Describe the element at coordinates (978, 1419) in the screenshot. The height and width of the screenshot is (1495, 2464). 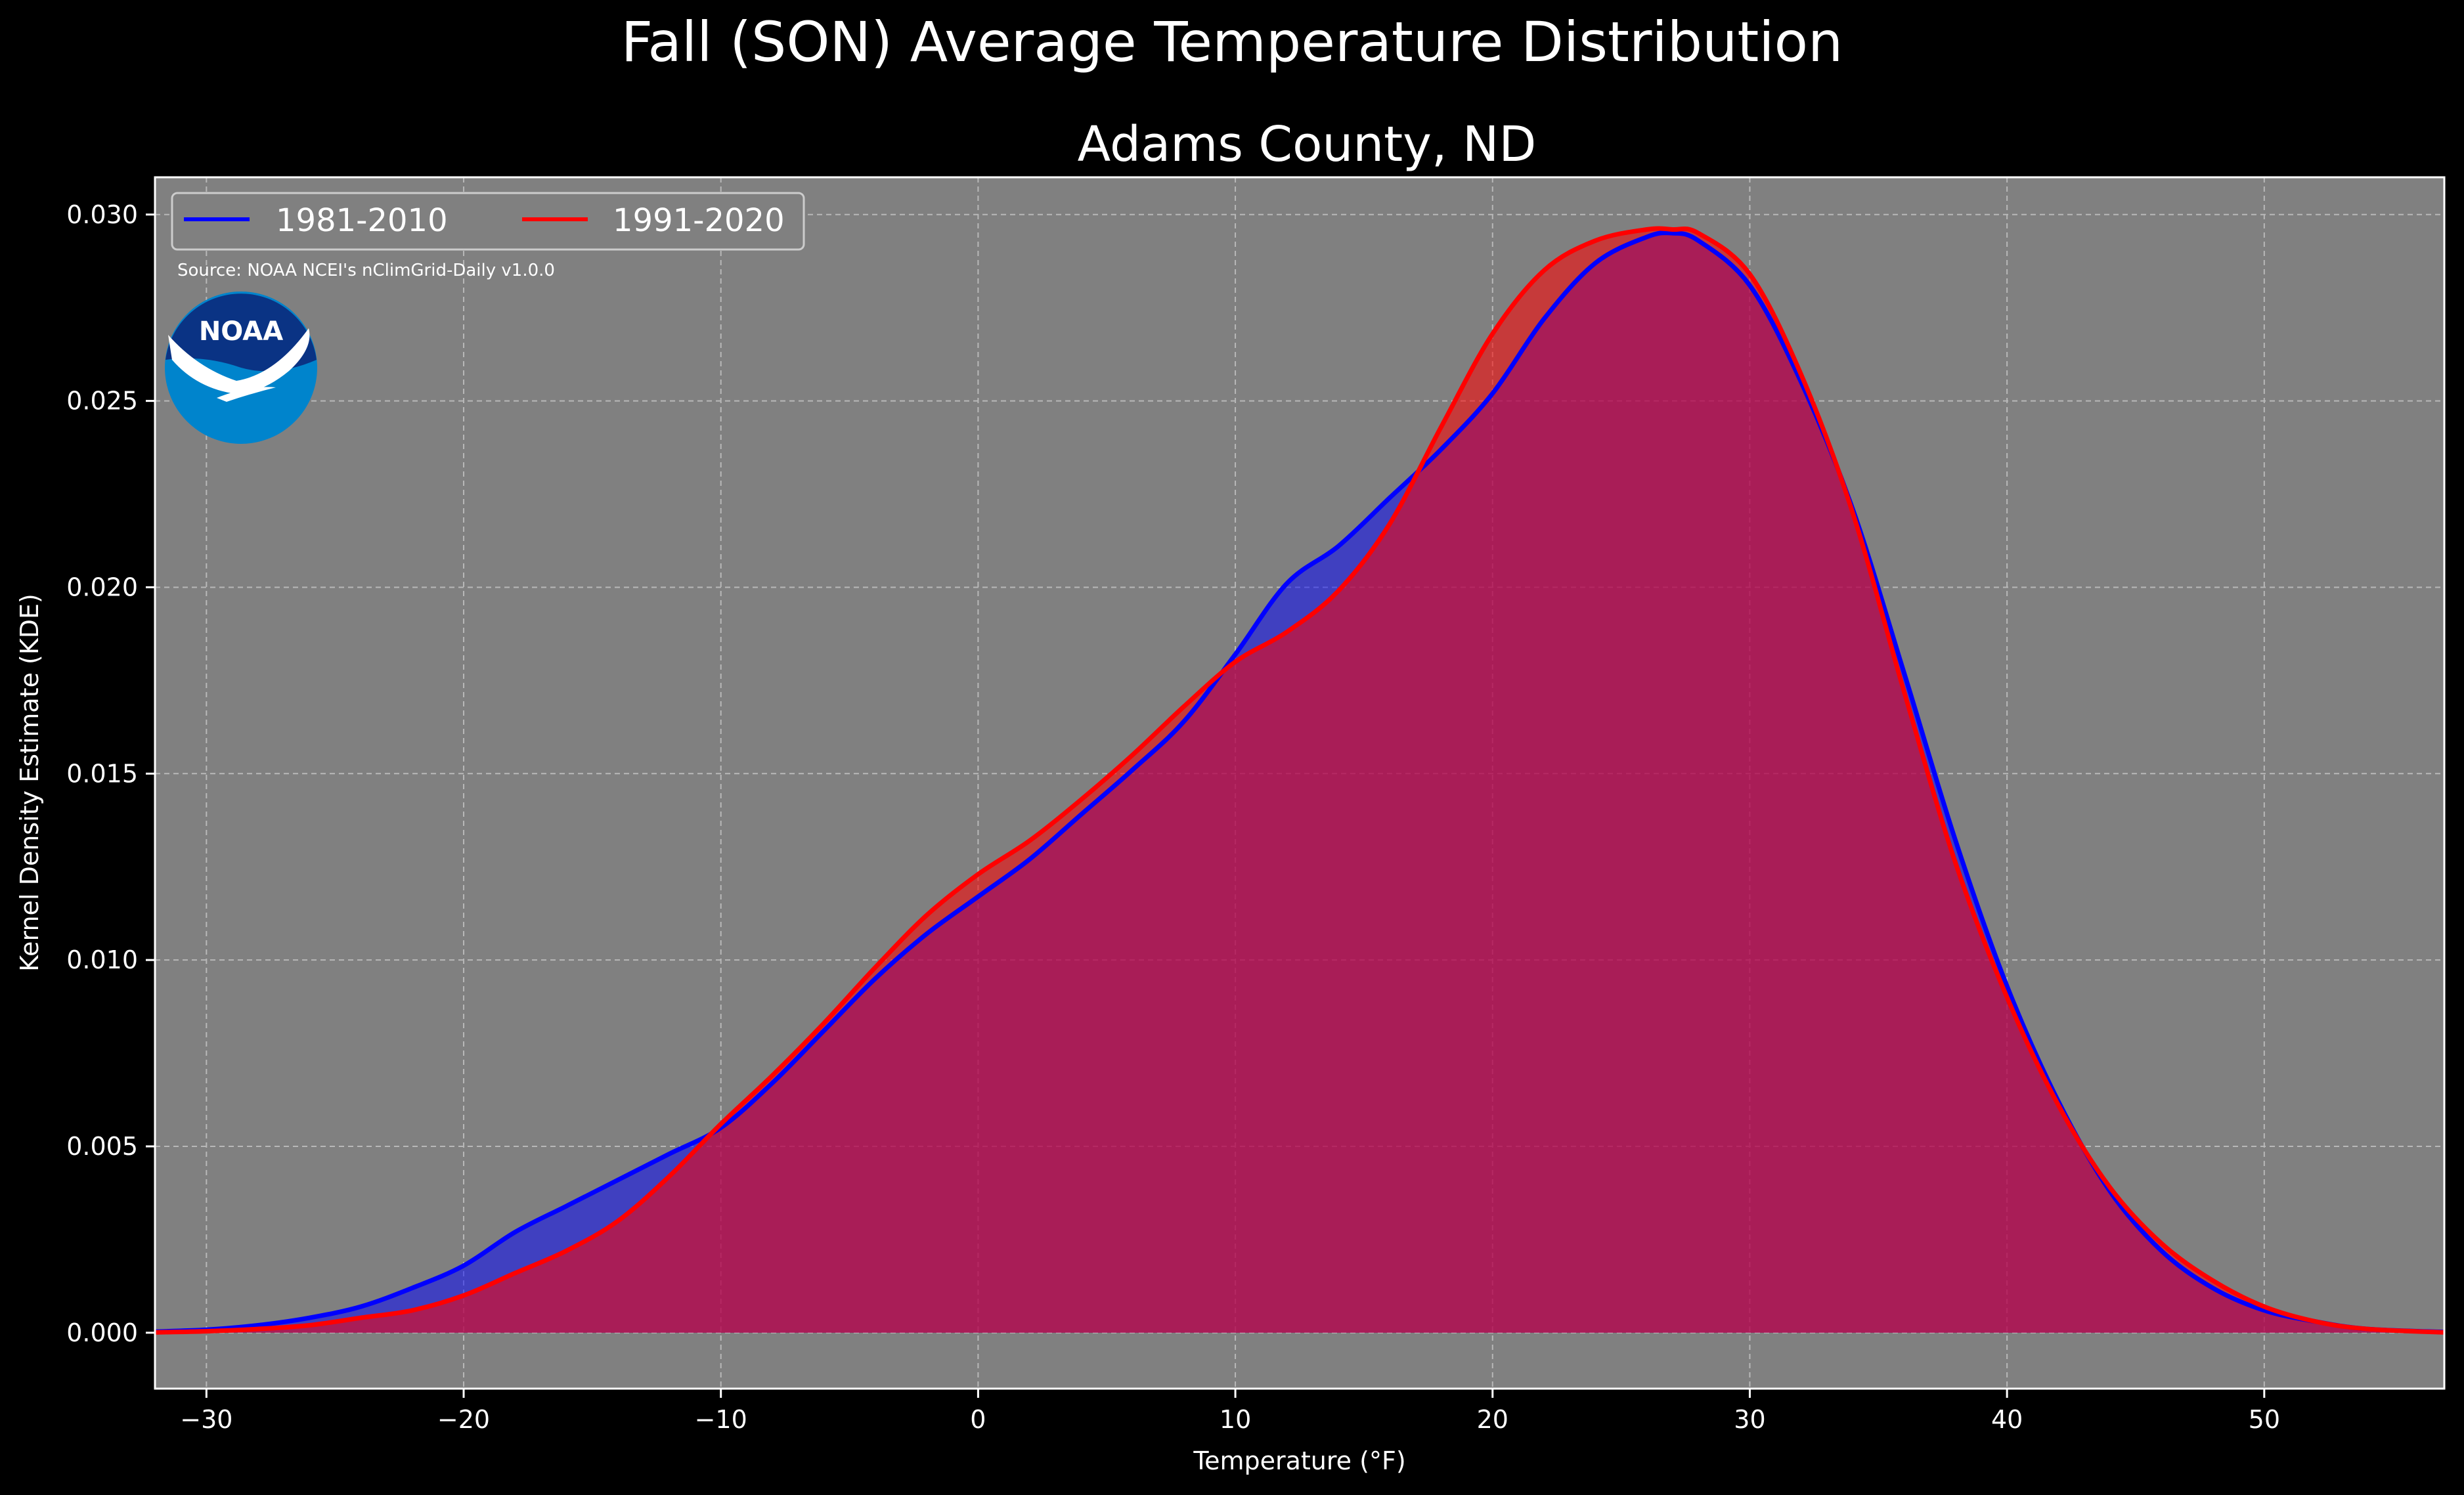
I see `x-tick-label: 0` at that location.